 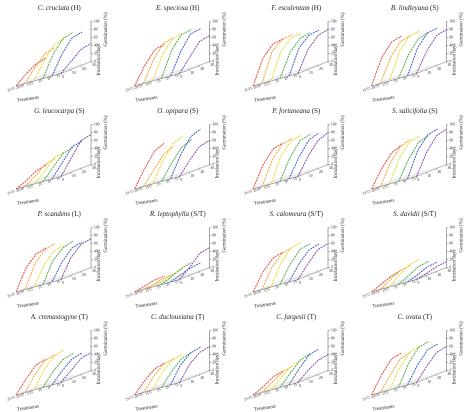 What do you see at coordinates (406, 214) in the screenshot?
I see `species: S. davidii` at bounding box center [406, 214].